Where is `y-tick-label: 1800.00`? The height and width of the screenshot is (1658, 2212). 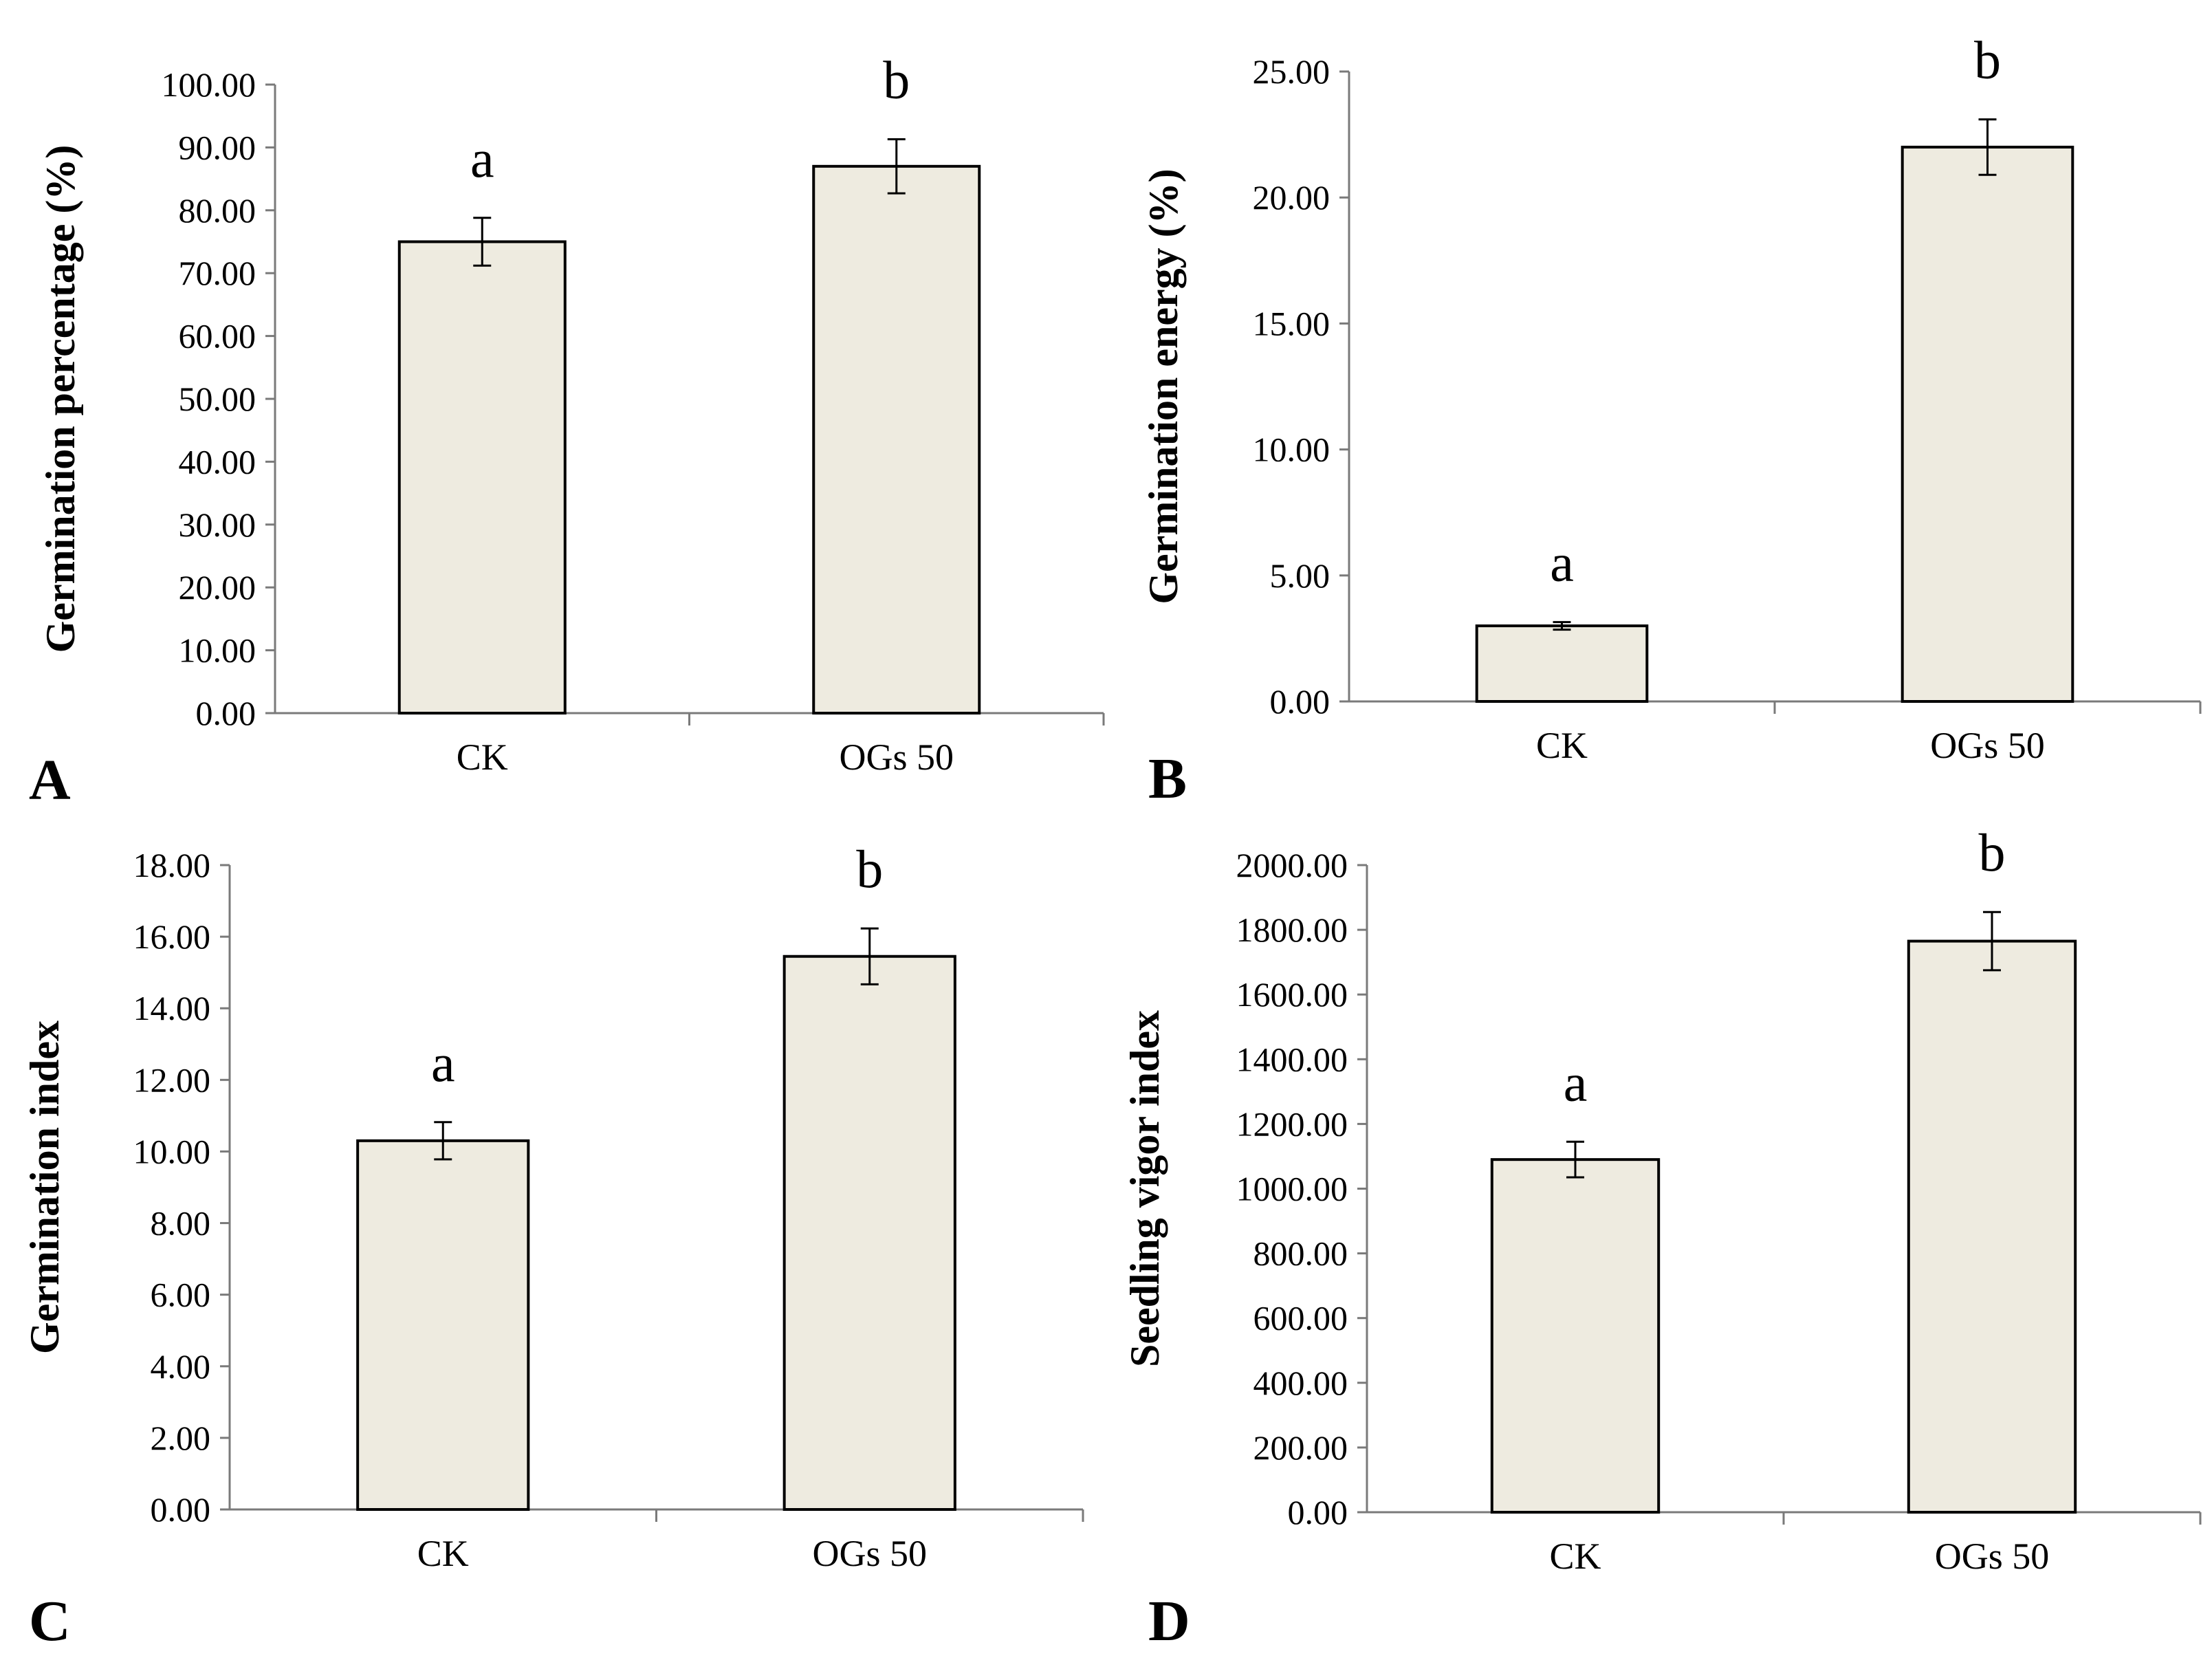 y-tick-label: 1800.00 is located at coordinates (1292, 930).